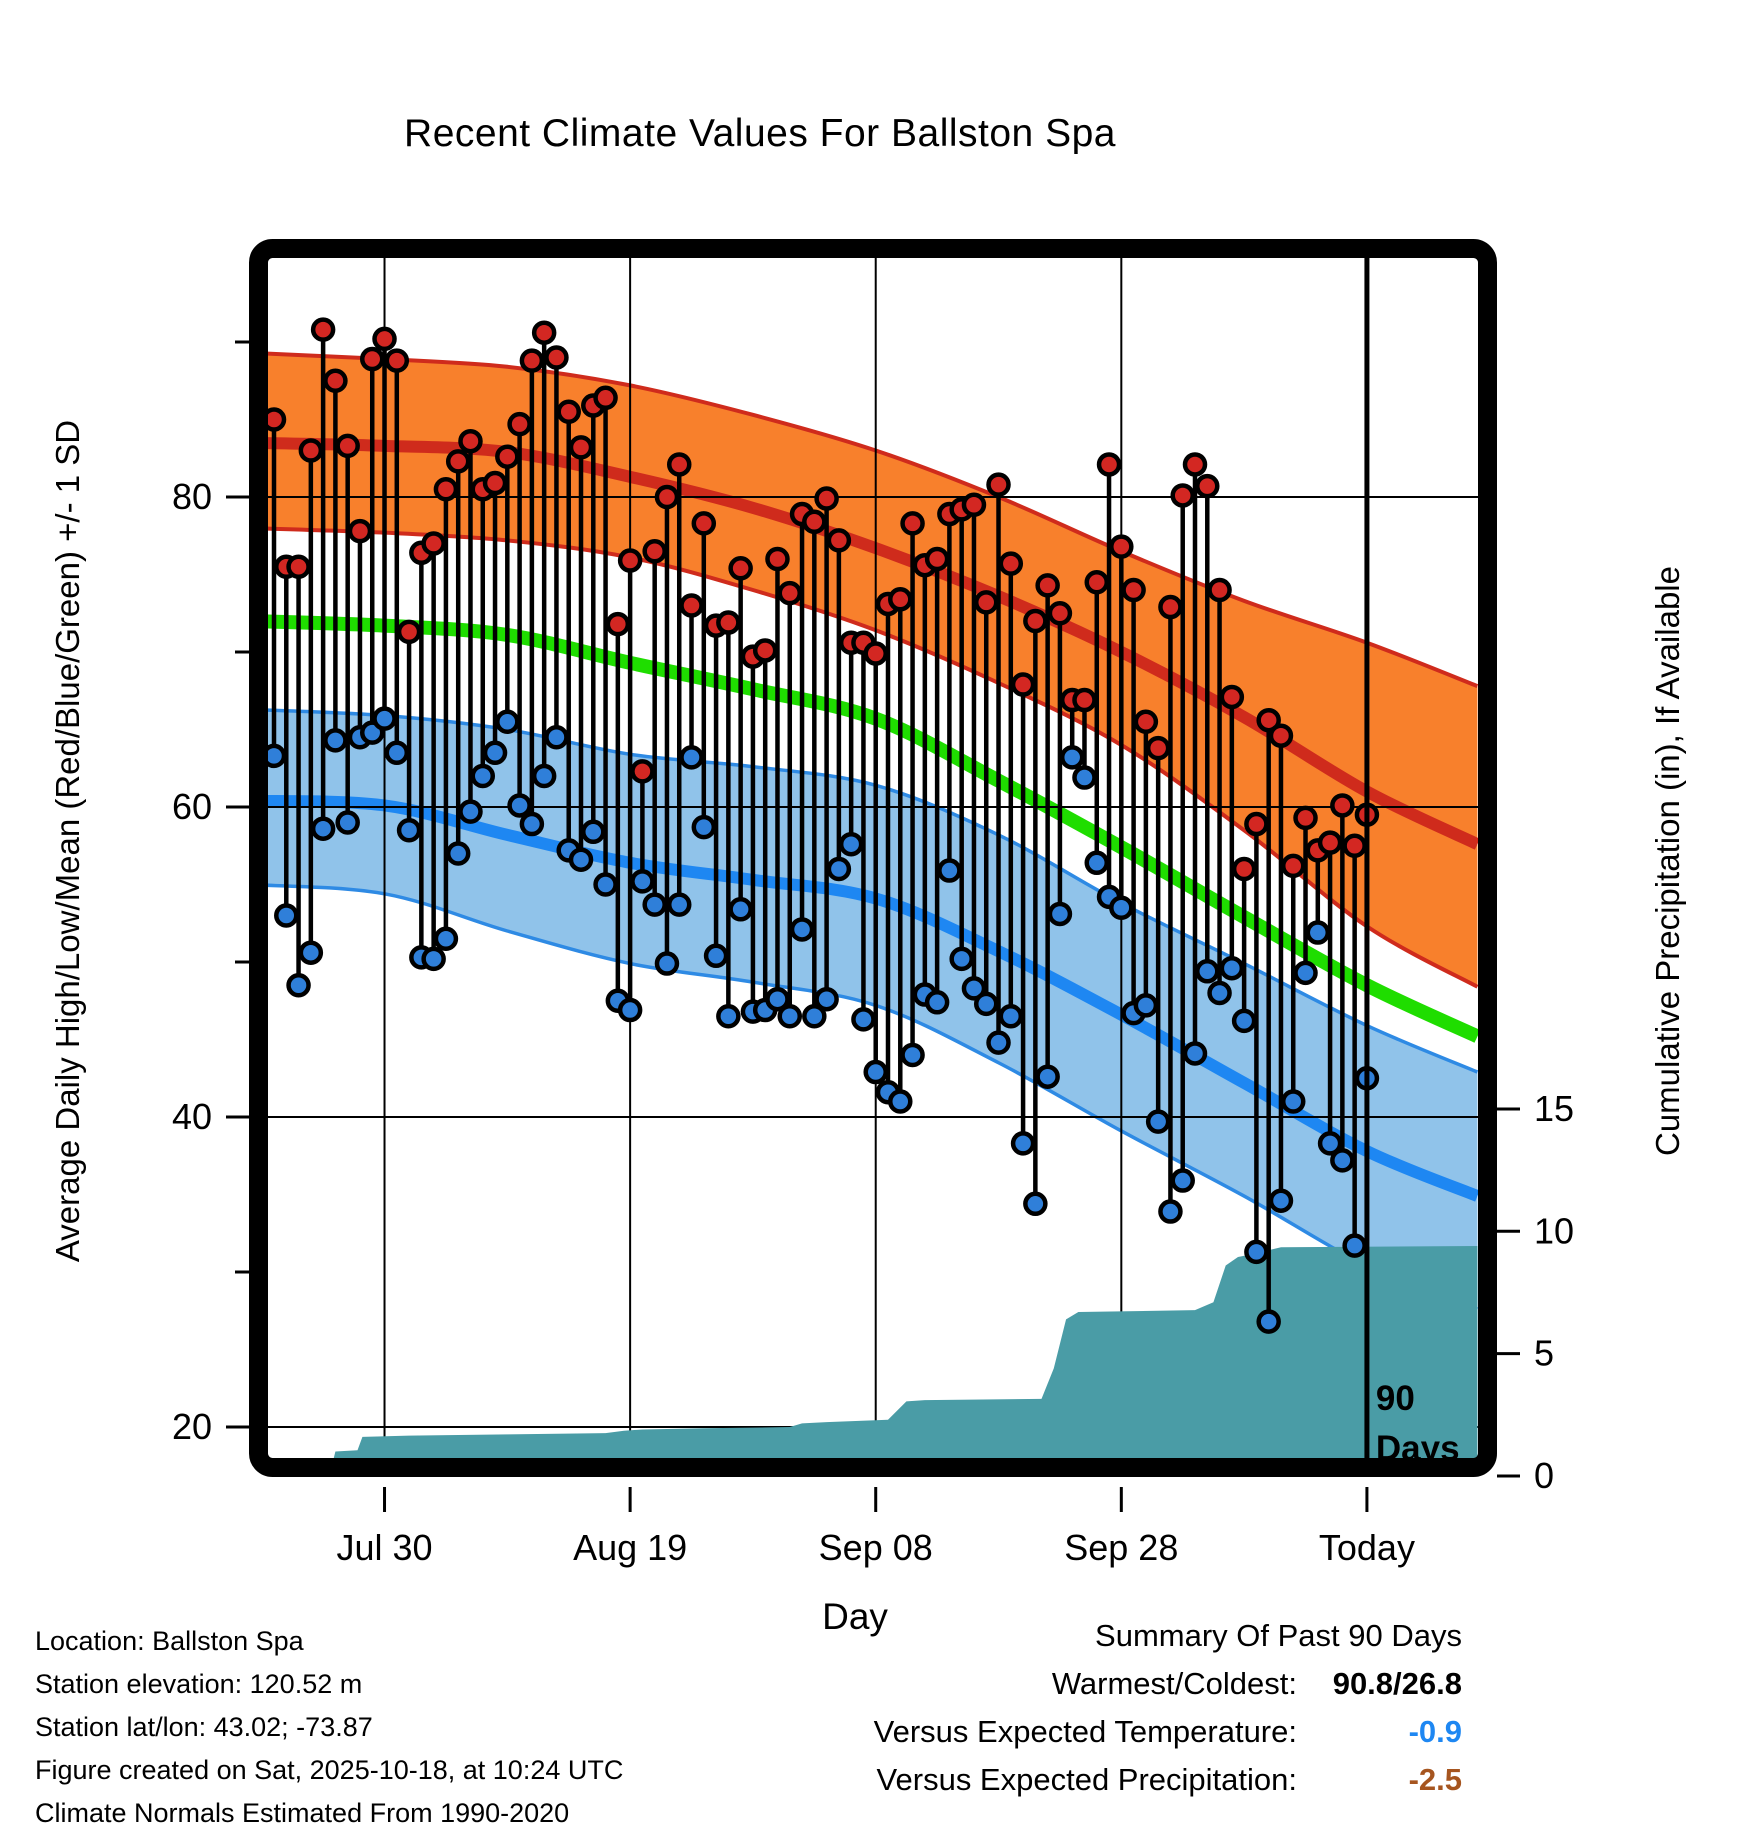  Describe the element at coordinates (855, 1616) in the screenshot. I see `x-axis-title: Day` at that location.